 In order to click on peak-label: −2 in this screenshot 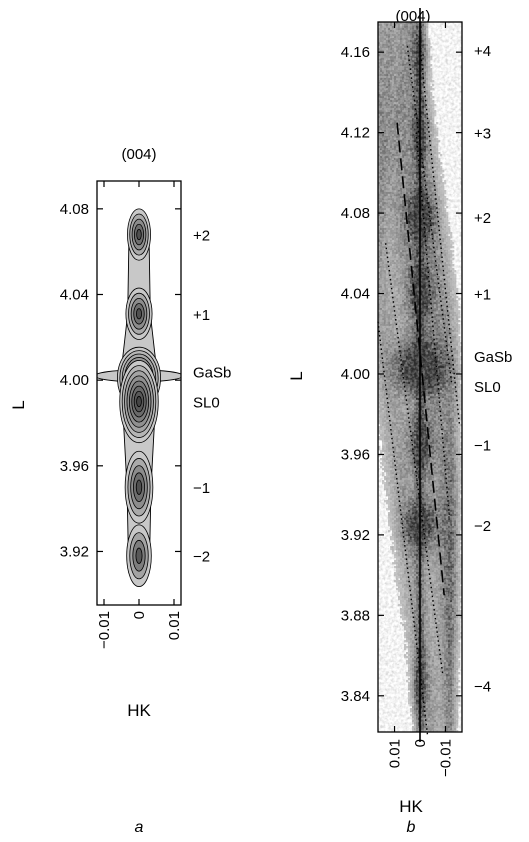, I will do `click(201, 557)`.